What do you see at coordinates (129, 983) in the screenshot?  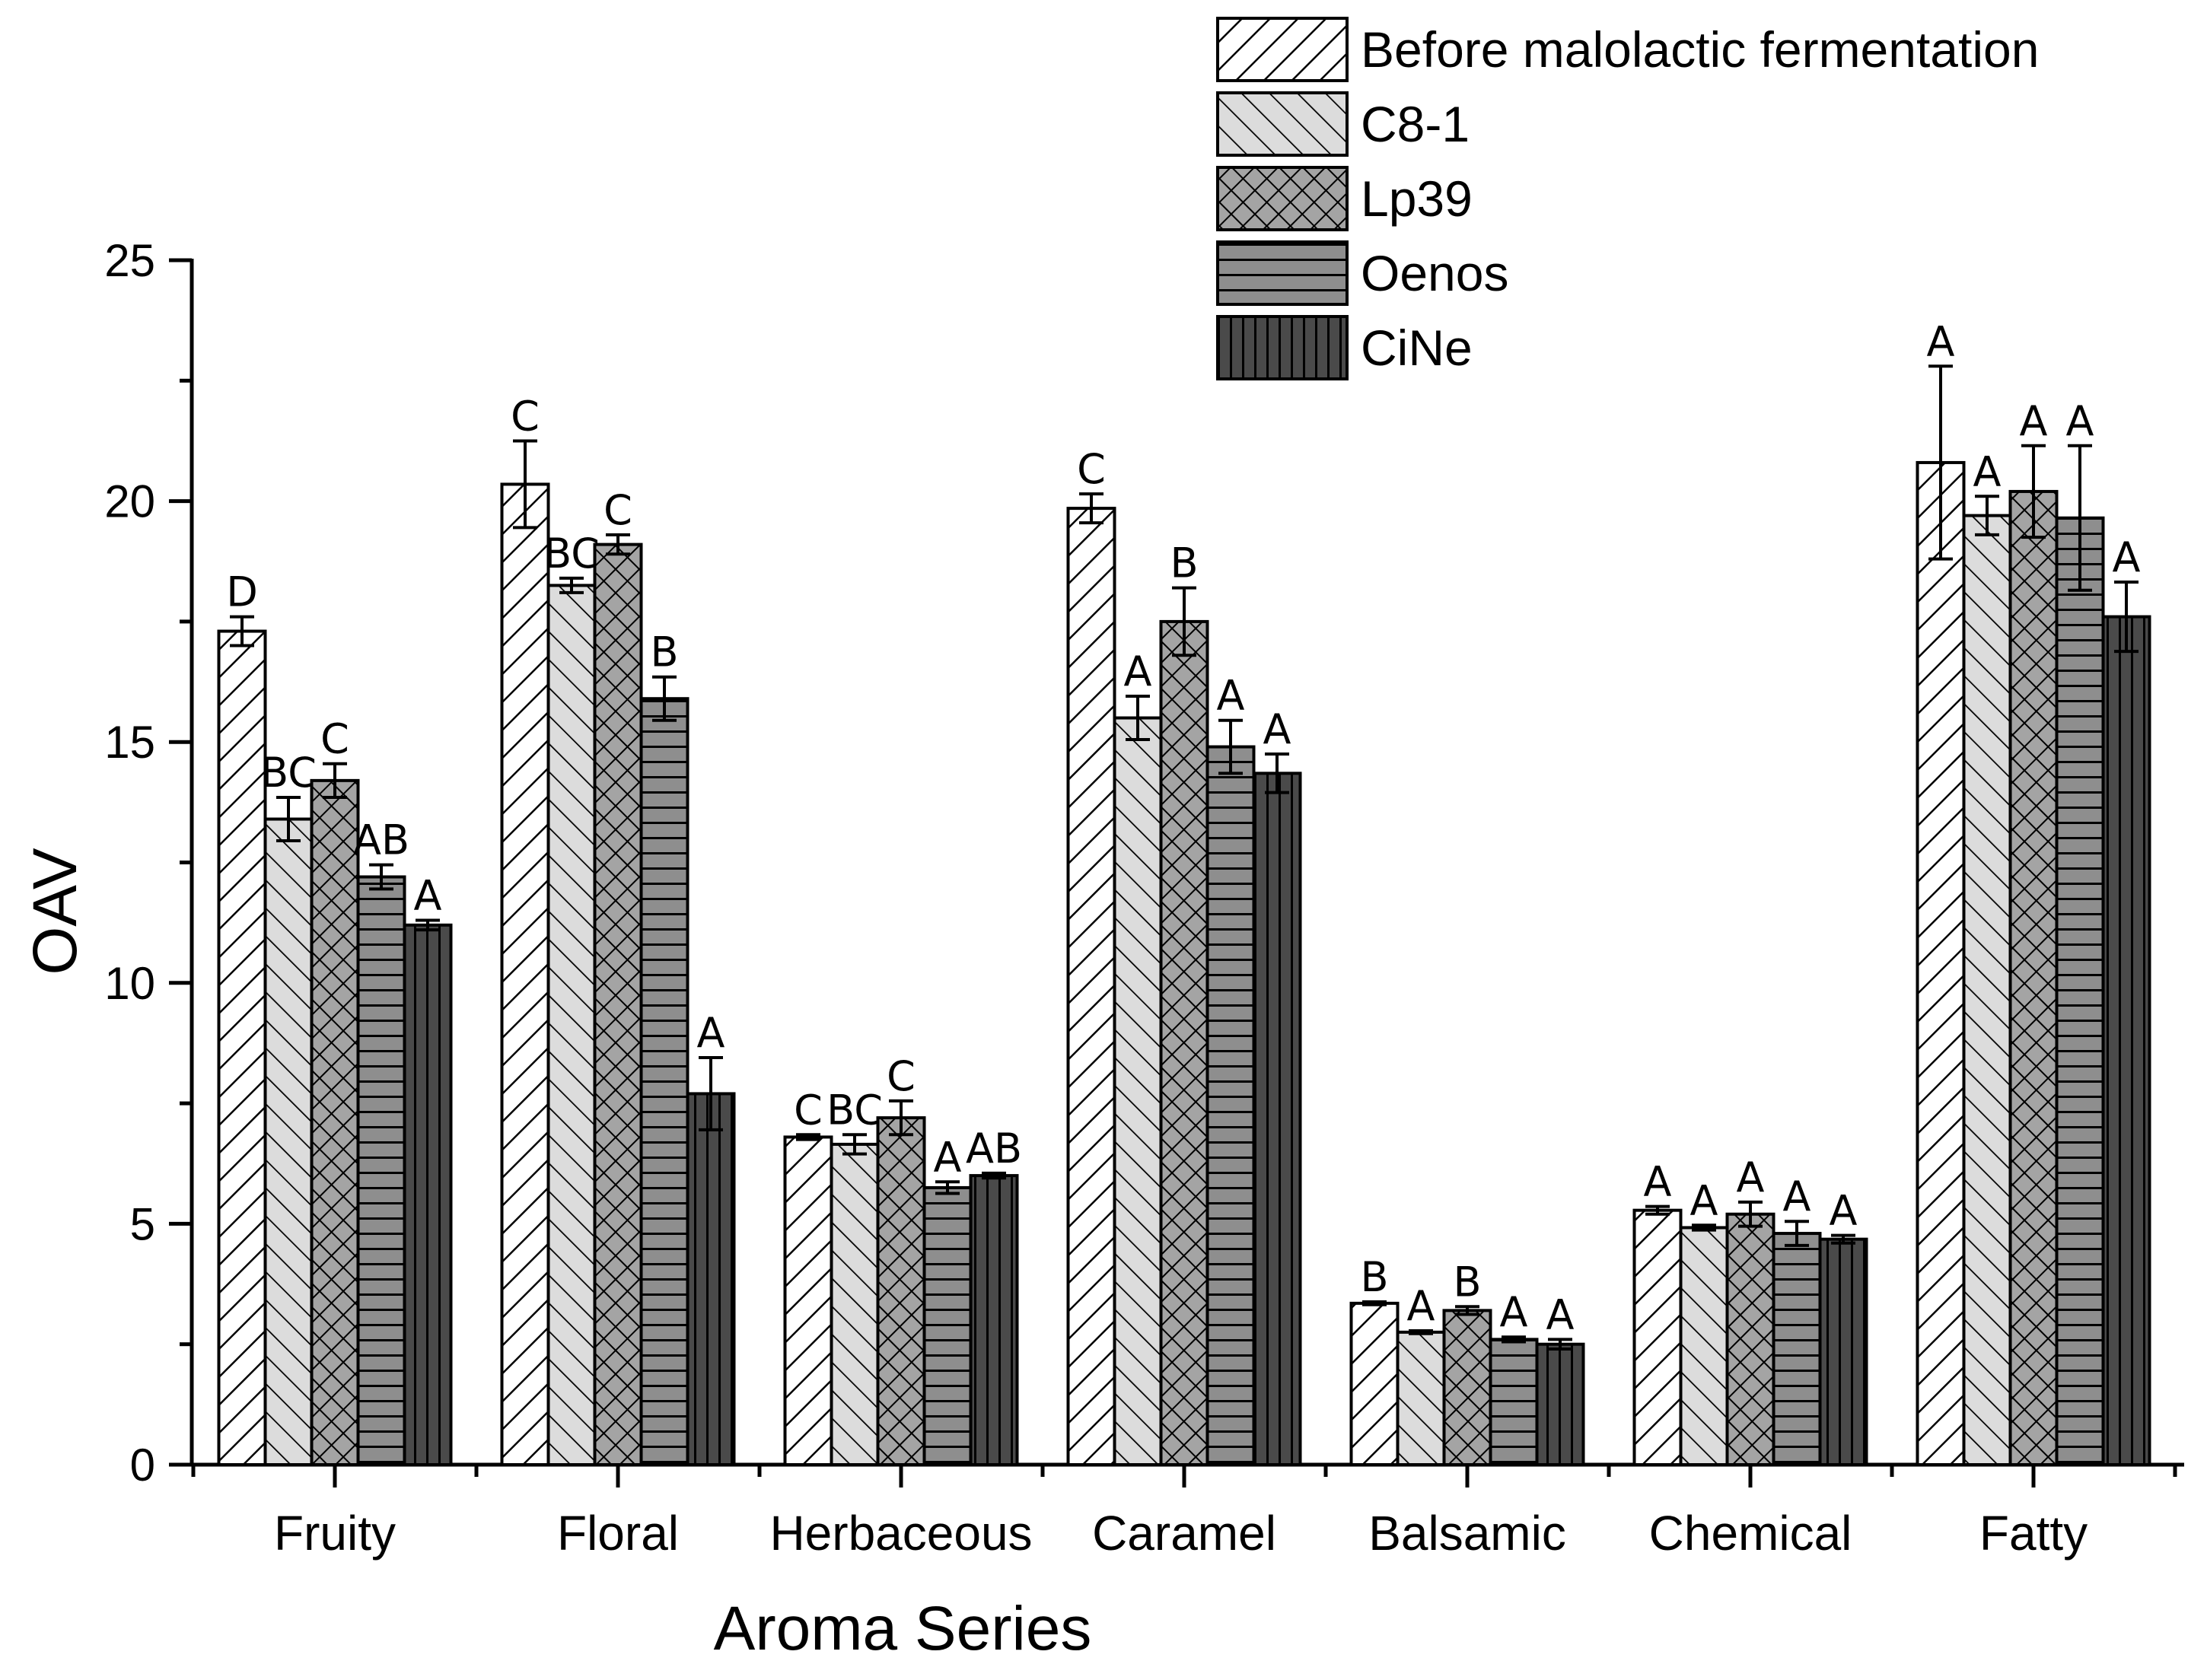 I see `y-tick-label: 10` at bounding box center [129, 983].